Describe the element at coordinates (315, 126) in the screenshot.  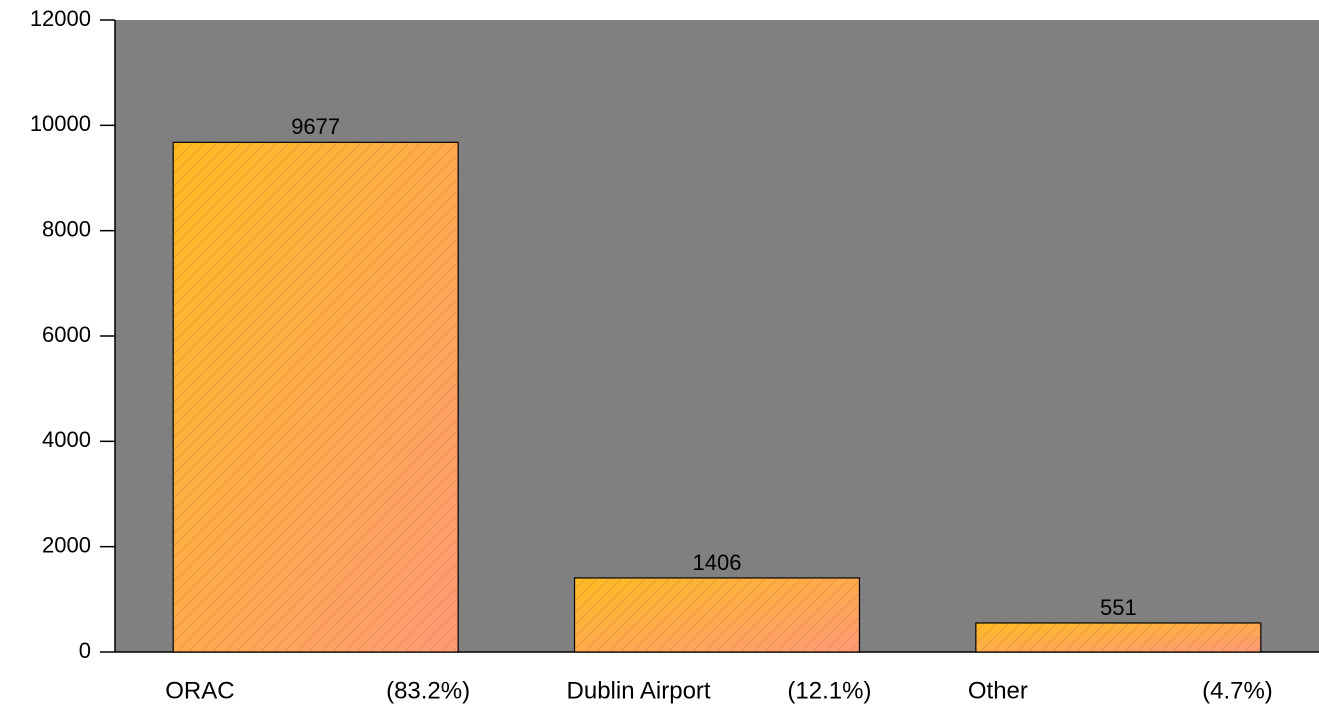
I see `value-label: 9677` at that location.